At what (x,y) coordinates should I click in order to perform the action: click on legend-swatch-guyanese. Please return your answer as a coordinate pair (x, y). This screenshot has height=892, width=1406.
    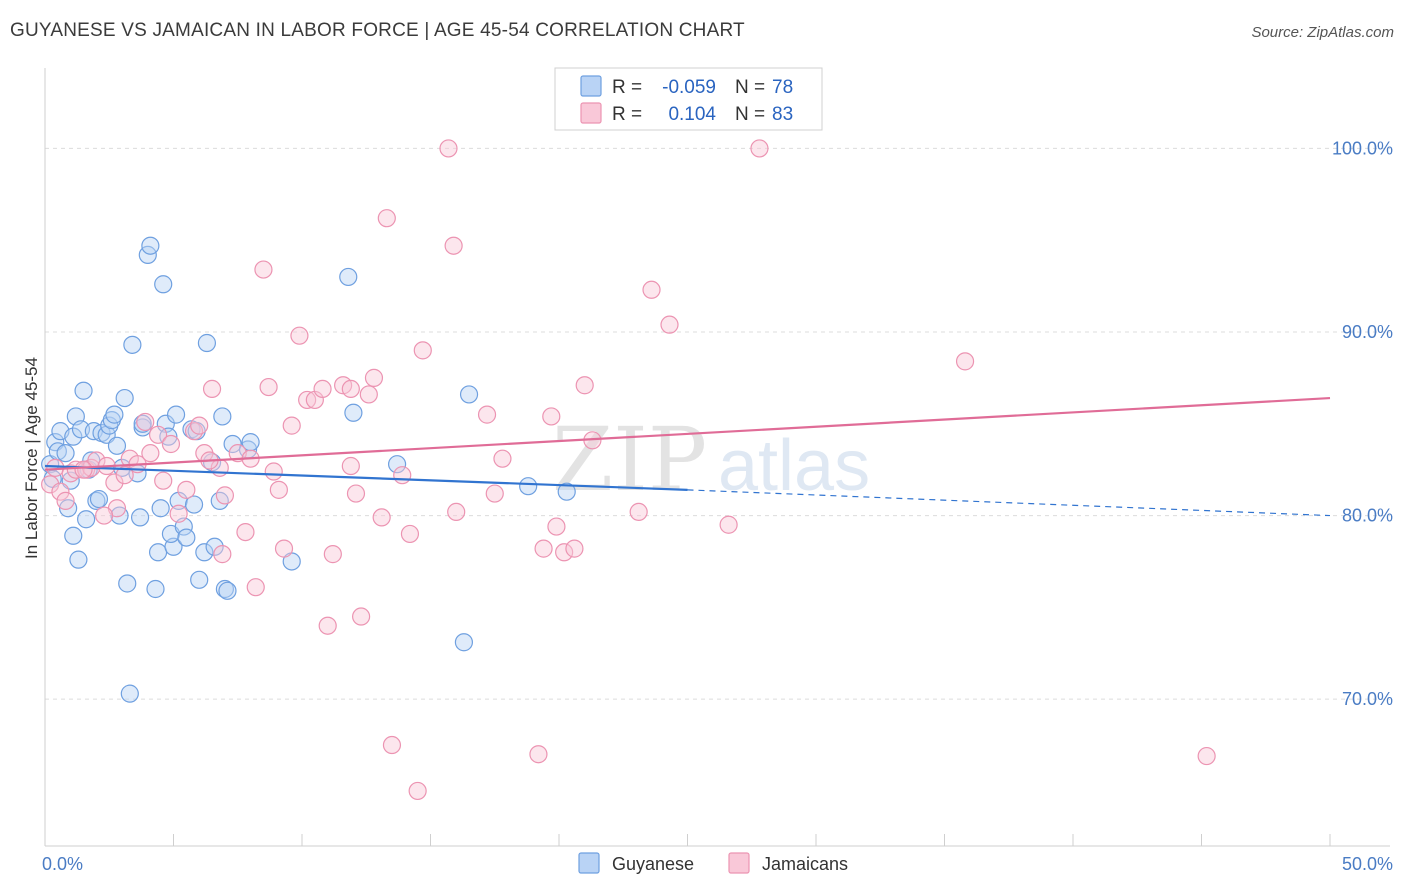
    Looking at the image, I should click on (591, 86).